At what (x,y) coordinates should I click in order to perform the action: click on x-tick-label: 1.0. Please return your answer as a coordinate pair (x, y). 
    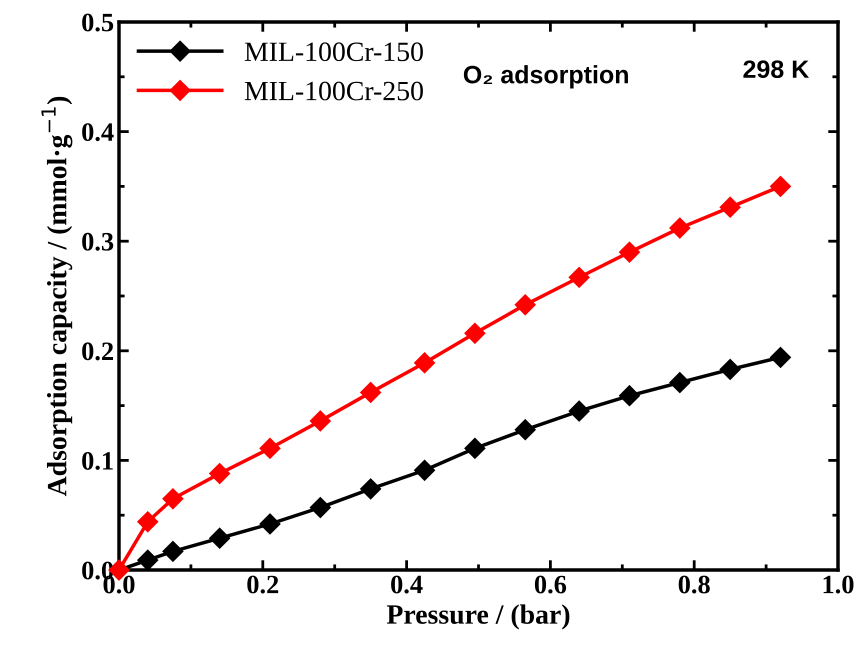
    Looking at the image, I should click on (839, 585).